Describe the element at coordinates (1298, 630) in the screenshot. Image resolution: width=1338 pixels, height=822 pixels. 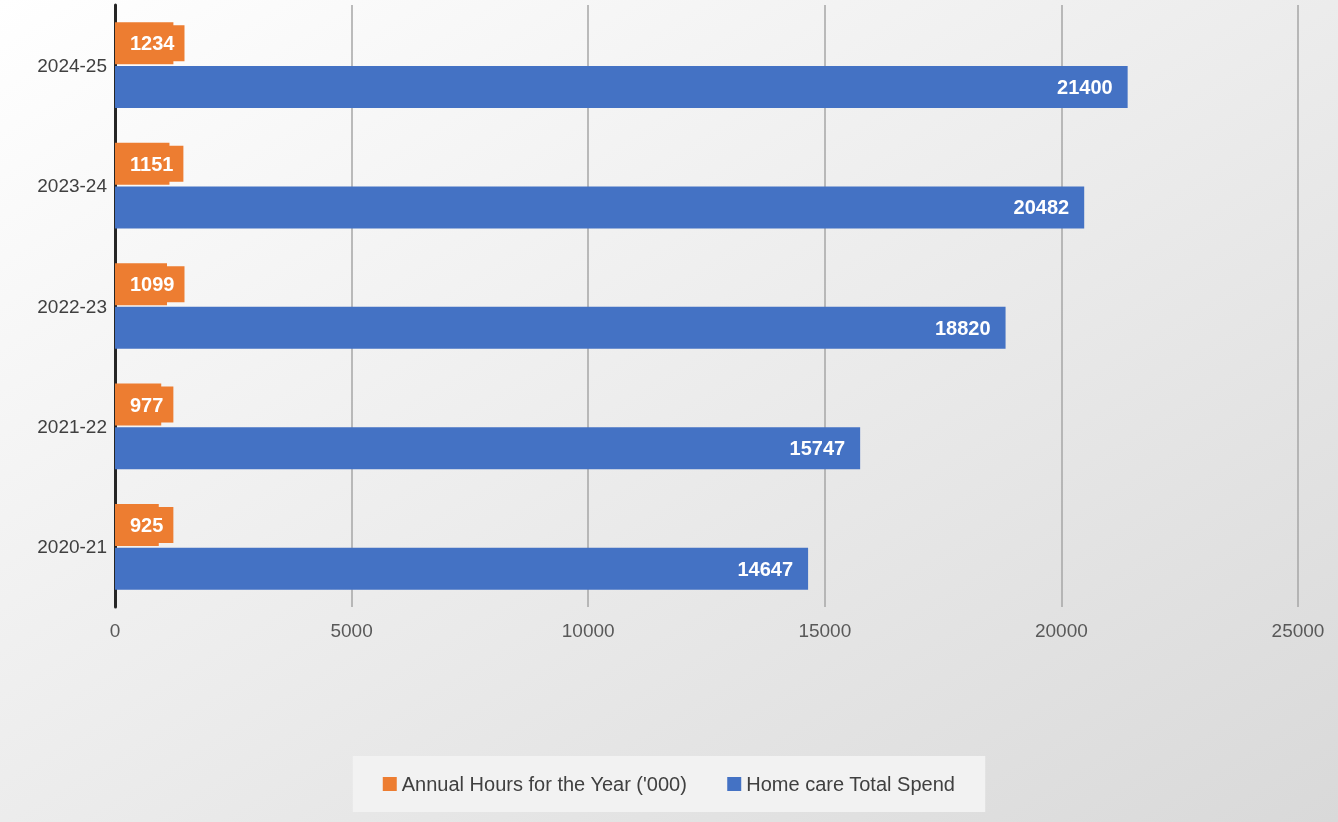
I see `x-tick-label: 25000` at that location.